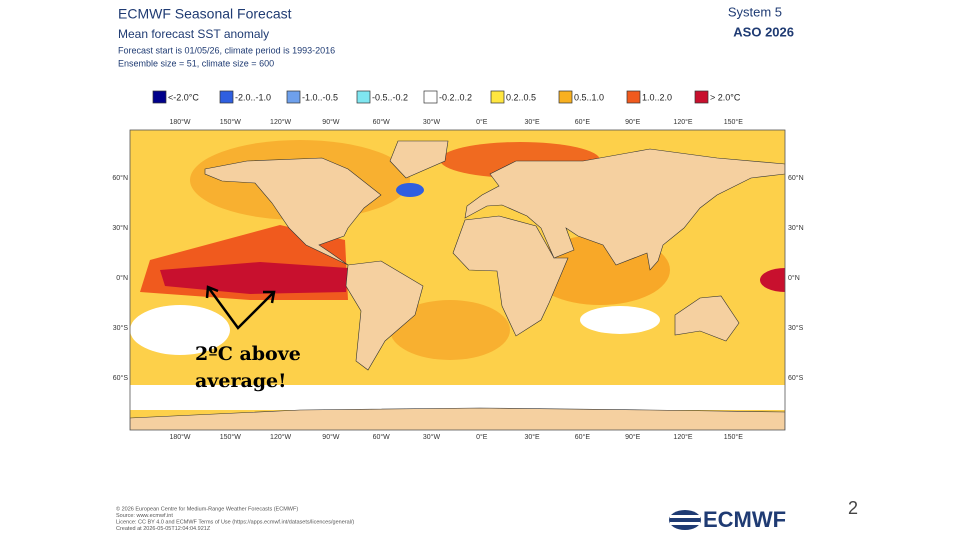  Describe the element at coordinates (521, 97) in the screenshot. I see `legend-label: 0.2..0.5` at that location.